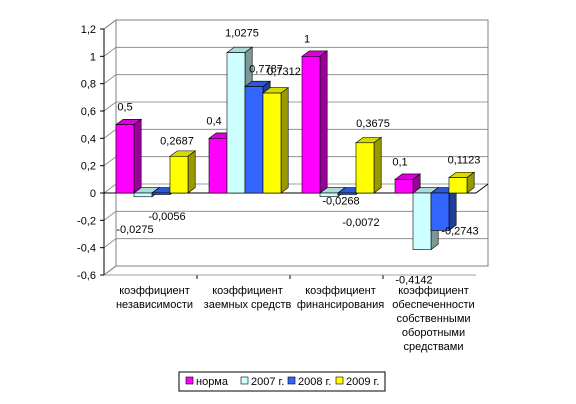 The width and height of the screenshot is (576, 404). What do you see at coordinates (433, 333) in the screenshot?
I see `category-label: оборотными` at bounding box center [433, 333].